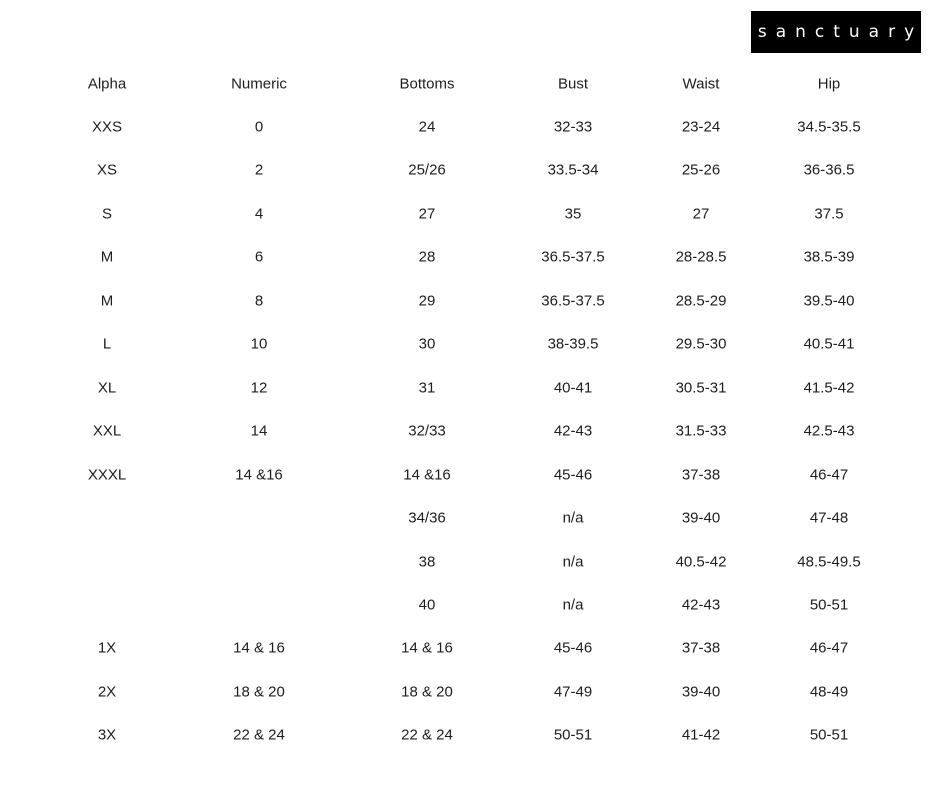 The height and width of the screenshot is (788, 940). I want to click on cell-waist: 28.5-29, so click(701, 301).